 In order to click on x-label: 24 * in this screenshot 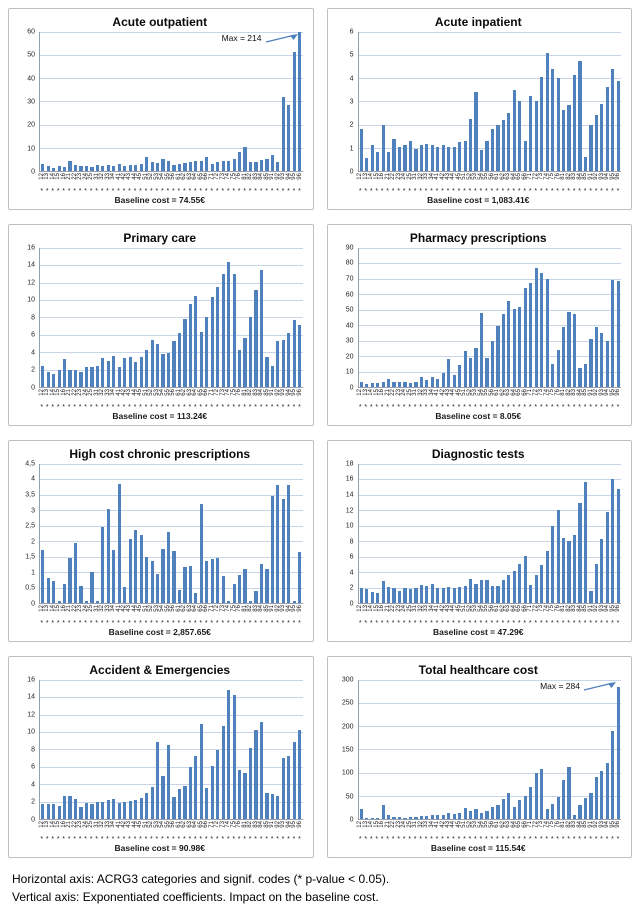, I will do `click(404, 615)`.